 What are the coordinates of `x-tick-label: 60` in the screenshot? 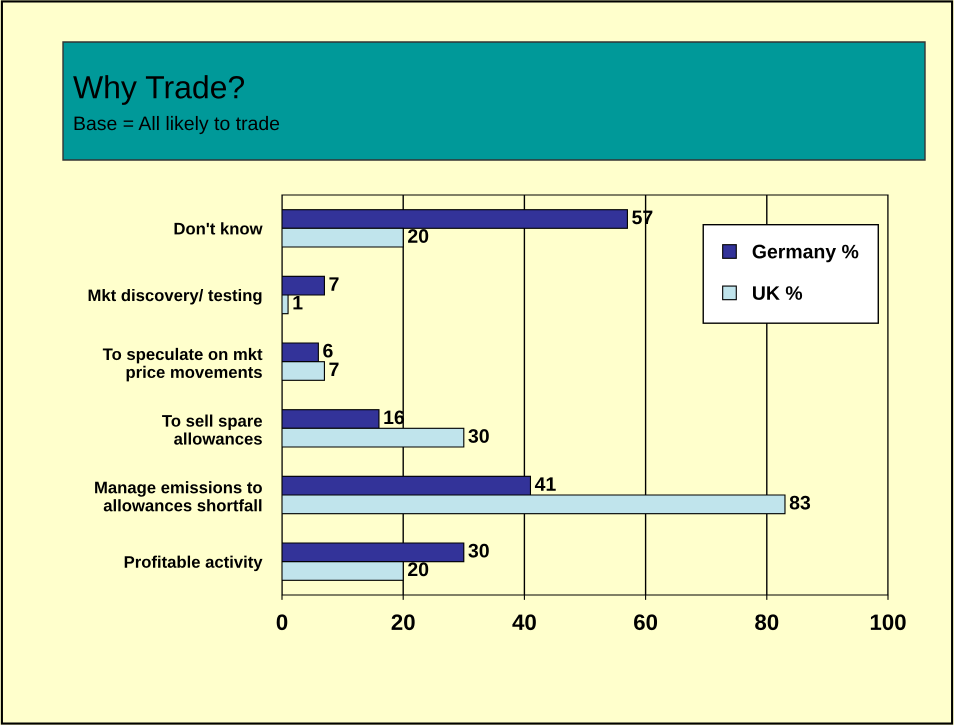 It's located at (646, 622).